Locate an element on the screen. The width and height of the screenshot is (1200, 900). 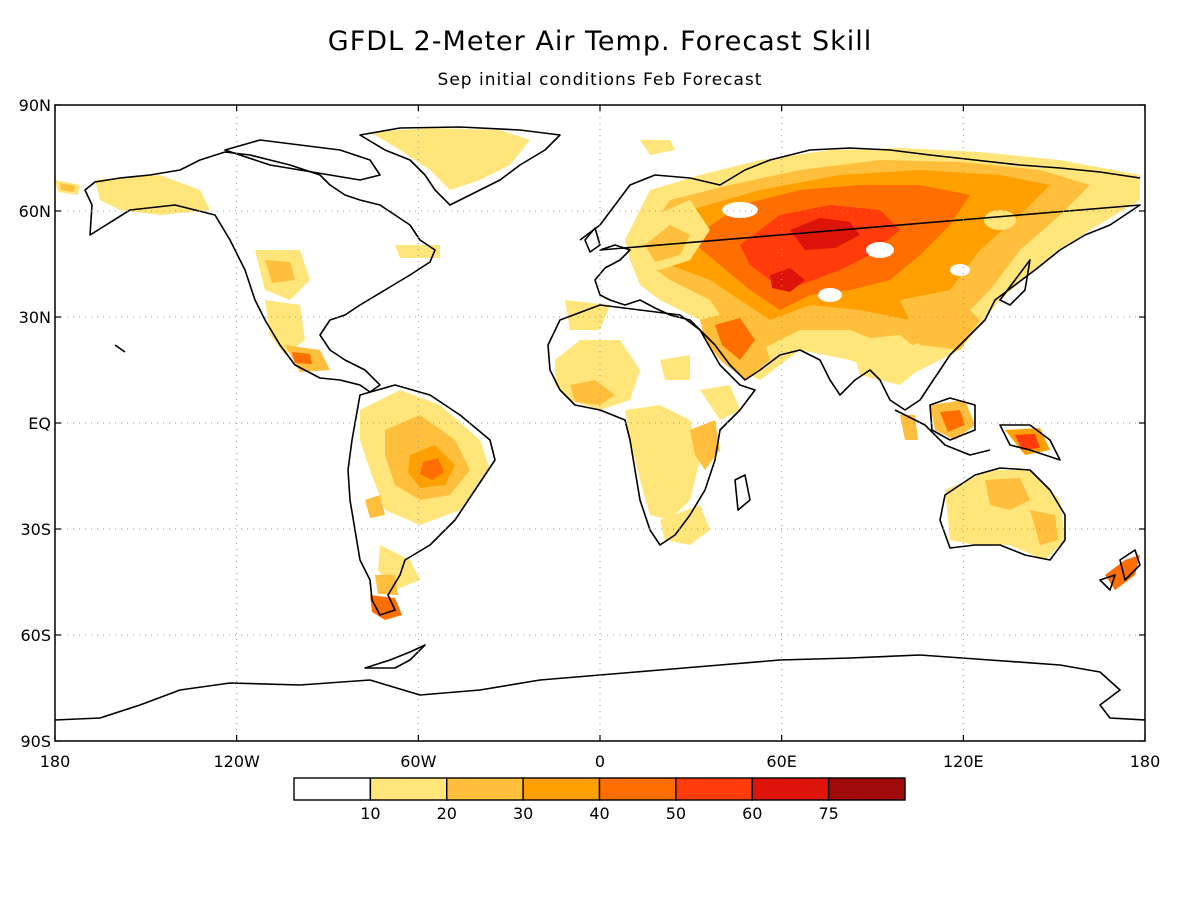
lat-label: EQ is located at coordinates (39, 423).